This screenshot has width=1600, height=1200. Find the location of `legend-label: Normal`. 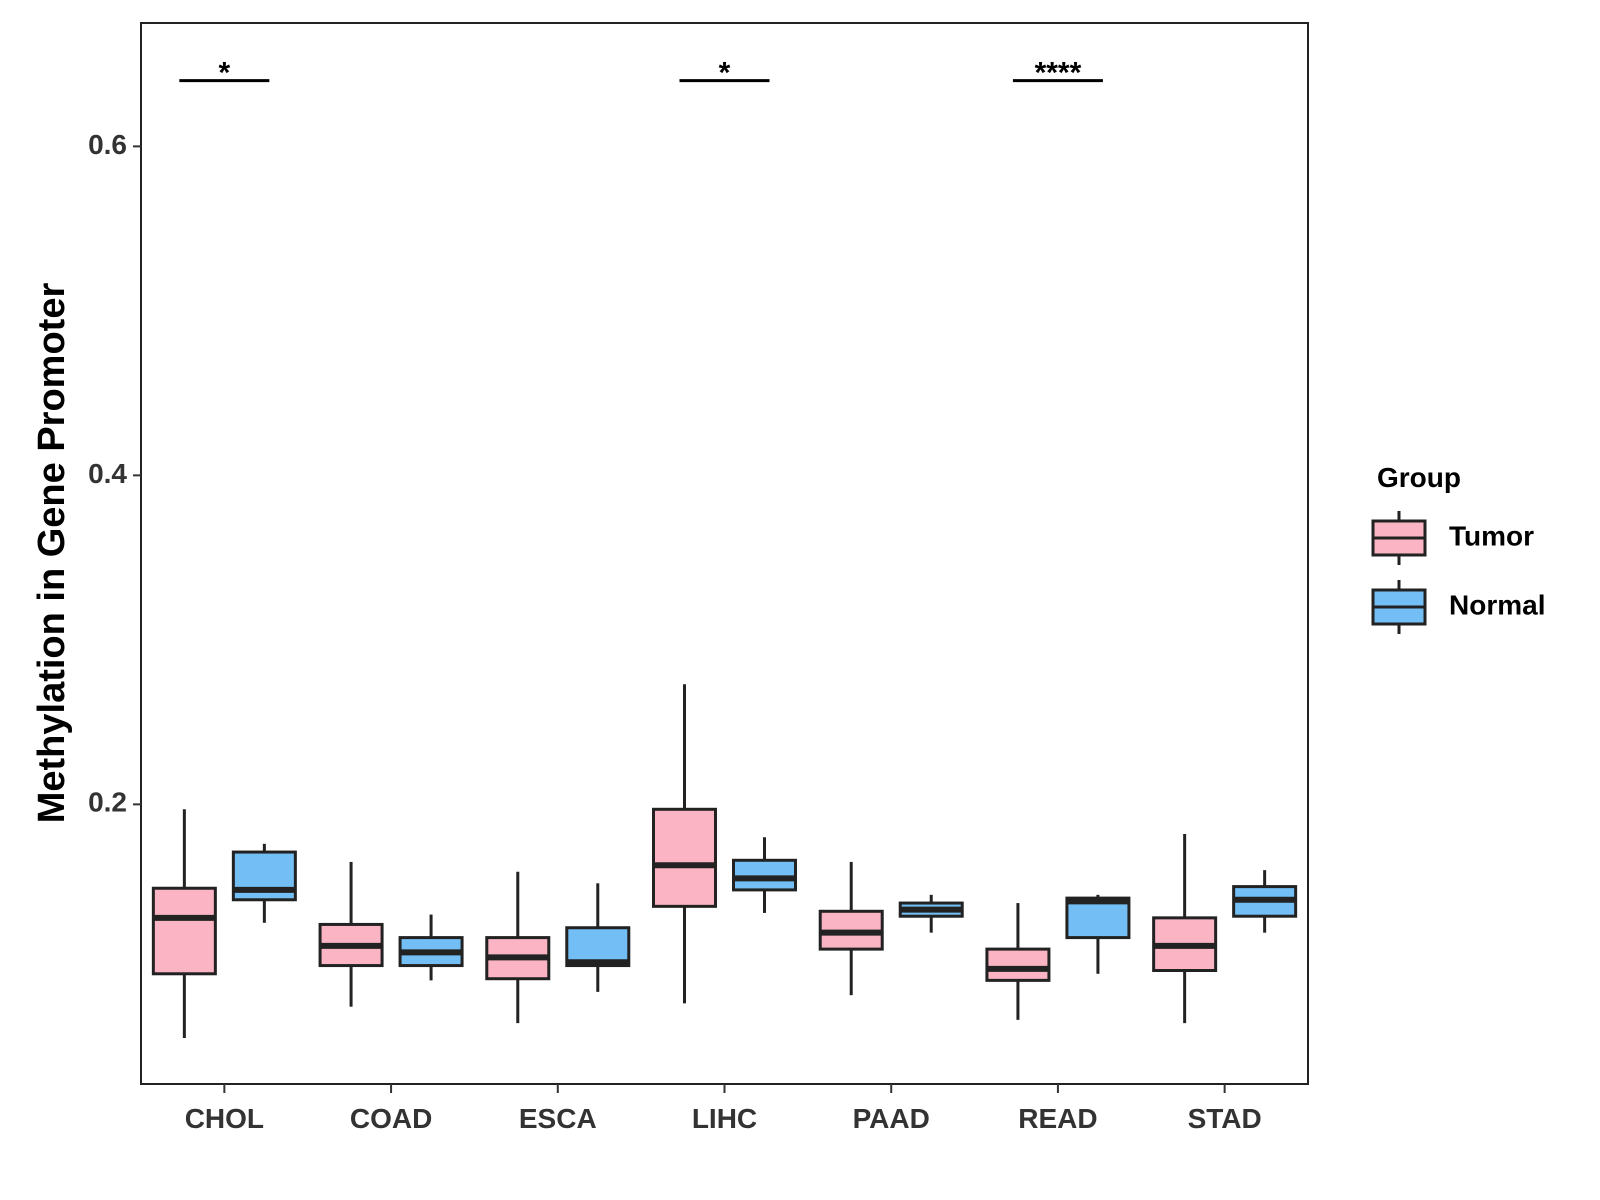

legend-label: Normal is located at coordinates (1497, 604).